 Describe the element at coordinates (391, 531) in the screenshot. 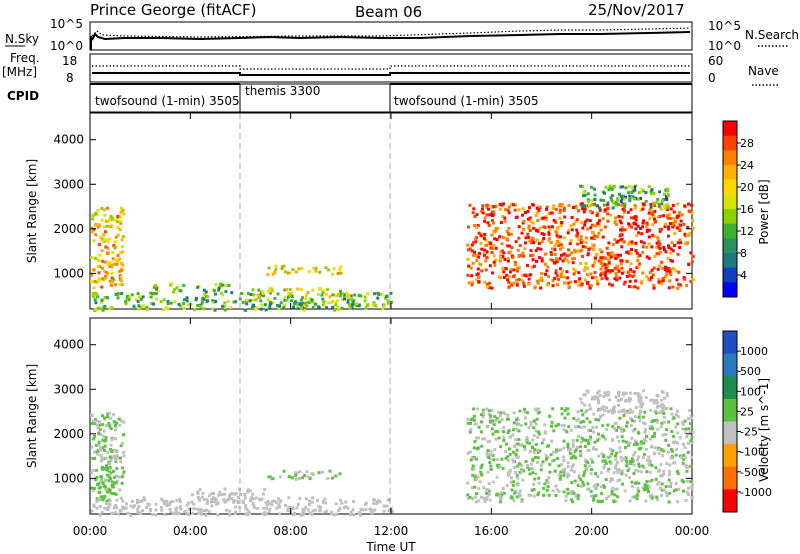

I see `x-tick-label: 12:00` at that location.